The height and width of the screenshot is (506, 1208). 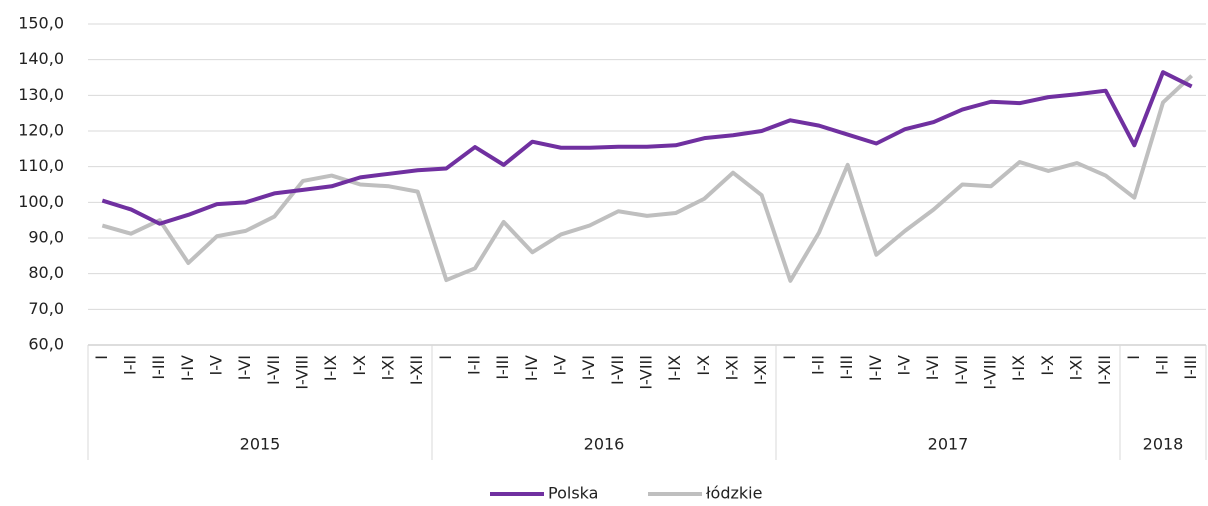 I want to click on group-label: 2016, so click(x=604, y=444).